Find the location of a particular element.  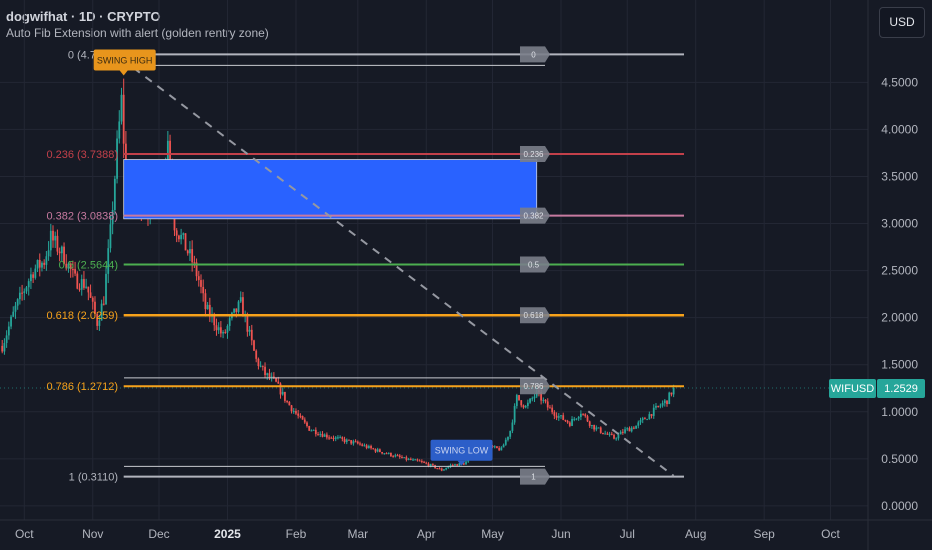

time-tick-label: Dec is located at coordinates (158, 534).